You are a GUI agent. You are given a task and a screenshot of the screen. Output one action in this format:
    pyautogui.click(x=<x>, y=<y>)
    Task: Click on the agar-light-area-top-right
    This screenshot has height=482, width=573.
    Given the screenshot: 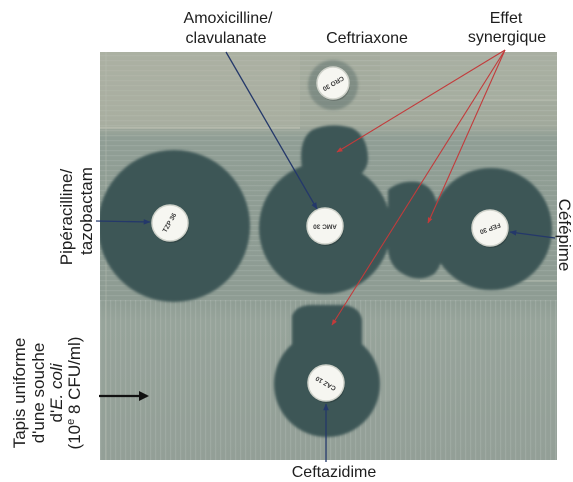 What is the action you would take?
    pyautogui.click(x=468, y=76)
    